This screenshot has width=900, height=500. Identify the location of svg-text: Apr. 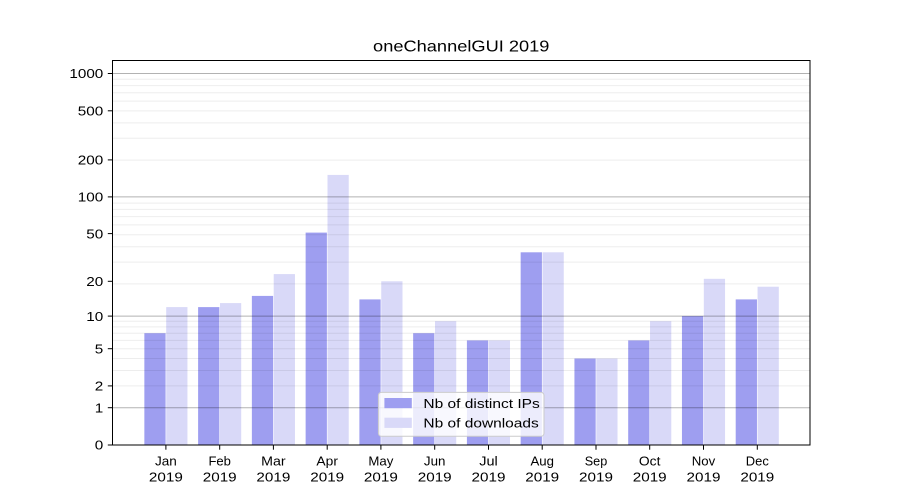
(327, 460).